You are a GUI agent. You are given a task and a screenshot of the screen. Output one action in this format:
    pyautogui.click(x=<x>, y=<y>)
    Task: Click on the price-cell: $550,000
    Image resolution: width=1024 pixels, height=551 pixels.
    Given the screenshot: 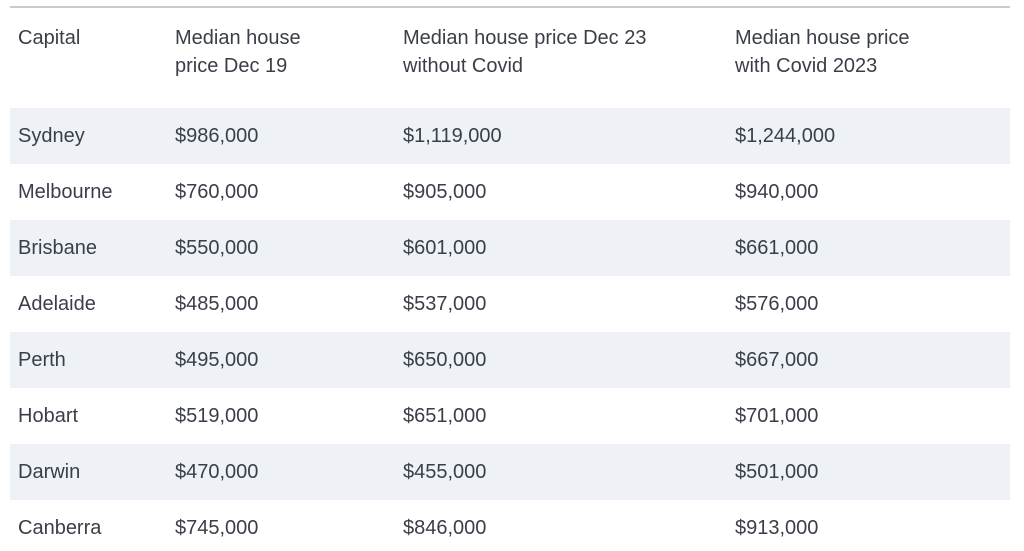 What is the action you would take?
    pyautogui.click(x=217, y=247)
    